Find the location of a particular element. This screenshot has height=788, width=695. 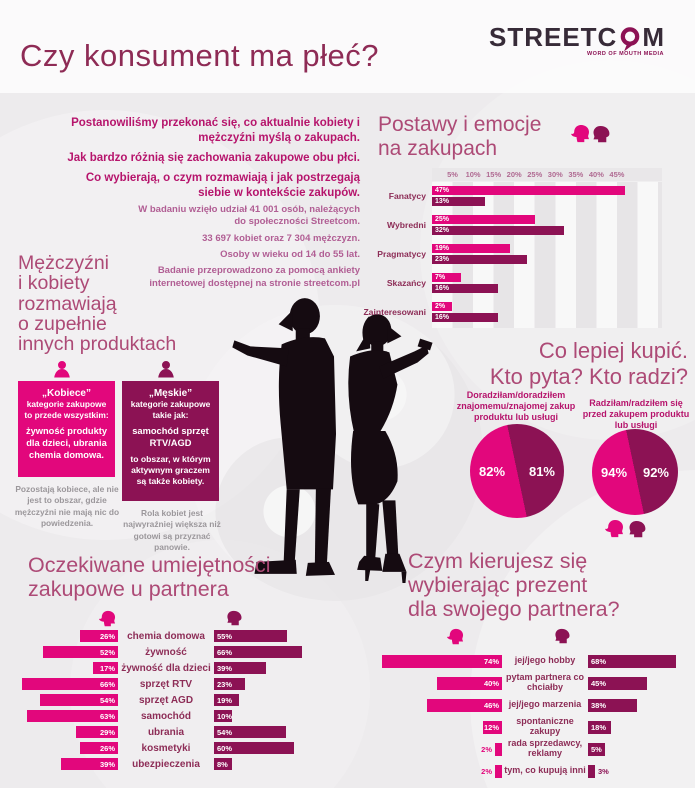

bar-value: 17% is located at coordinates (107, 668).